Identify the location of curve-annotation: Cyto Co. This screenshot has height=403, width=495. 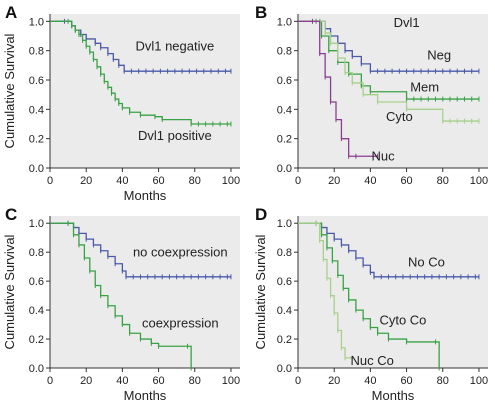
(402, 320).